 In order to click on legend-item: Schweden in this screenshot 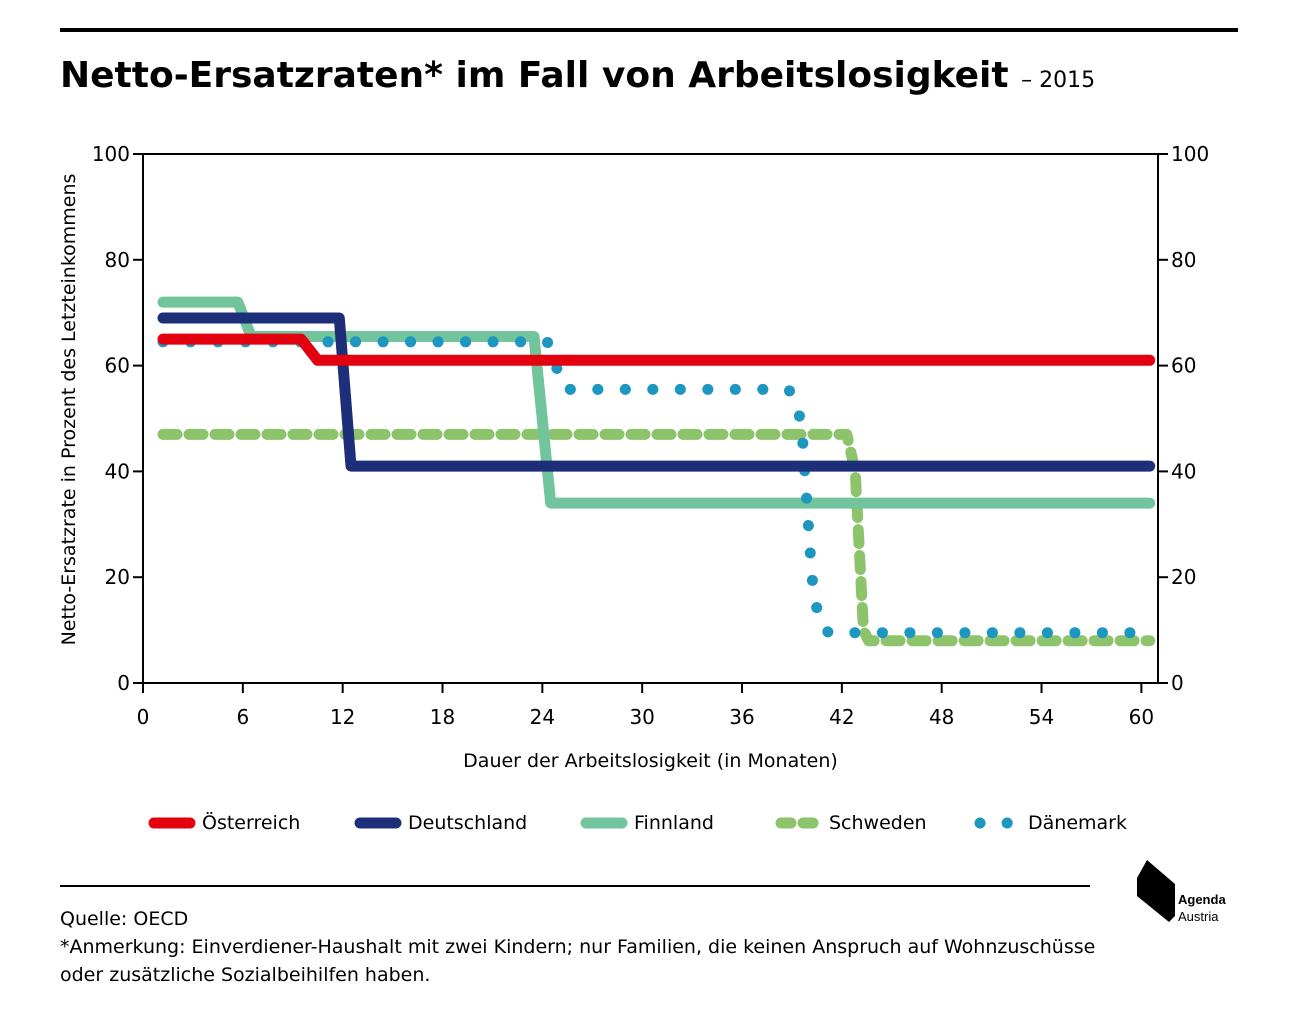, I will do `click(851, 823)`.